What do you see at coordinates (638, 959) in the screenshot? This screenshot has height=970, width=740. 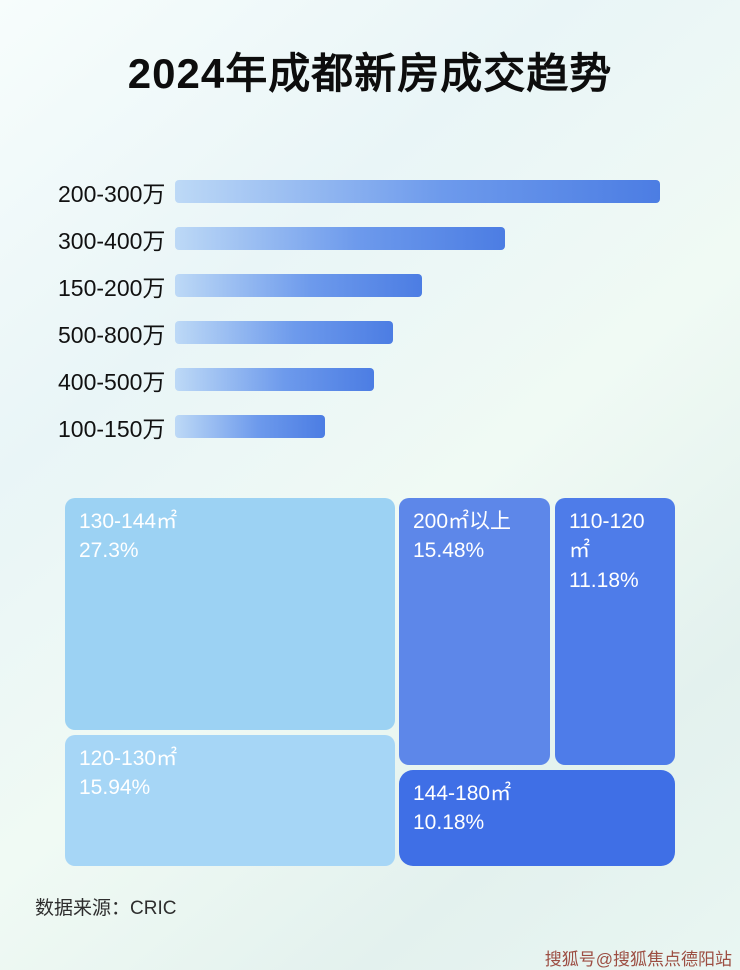 I see `watermark: 搜狐号@搜狐焦点德阳站` at bounding box center [638, 959].